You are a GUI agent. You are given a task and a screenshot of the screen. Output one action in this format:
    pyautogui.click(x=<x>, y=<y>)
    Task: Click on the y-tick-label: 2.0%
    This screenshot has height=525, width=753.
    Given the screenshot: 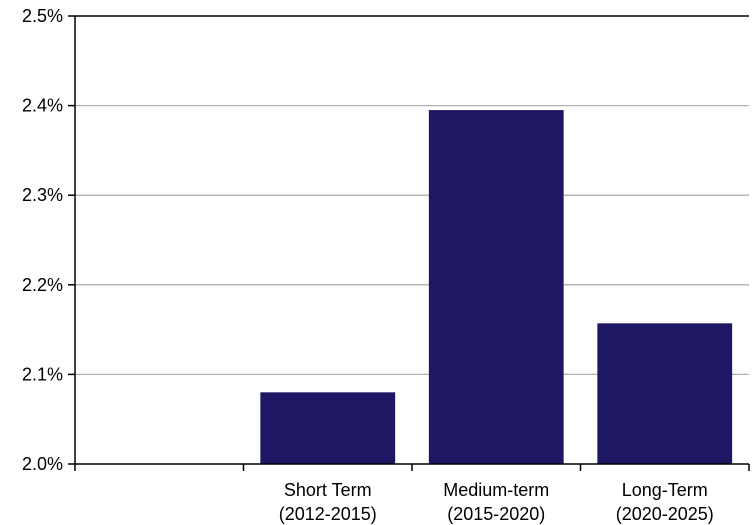 What is the action you would take?
    pyautogui.click(x=42, y=464)
    